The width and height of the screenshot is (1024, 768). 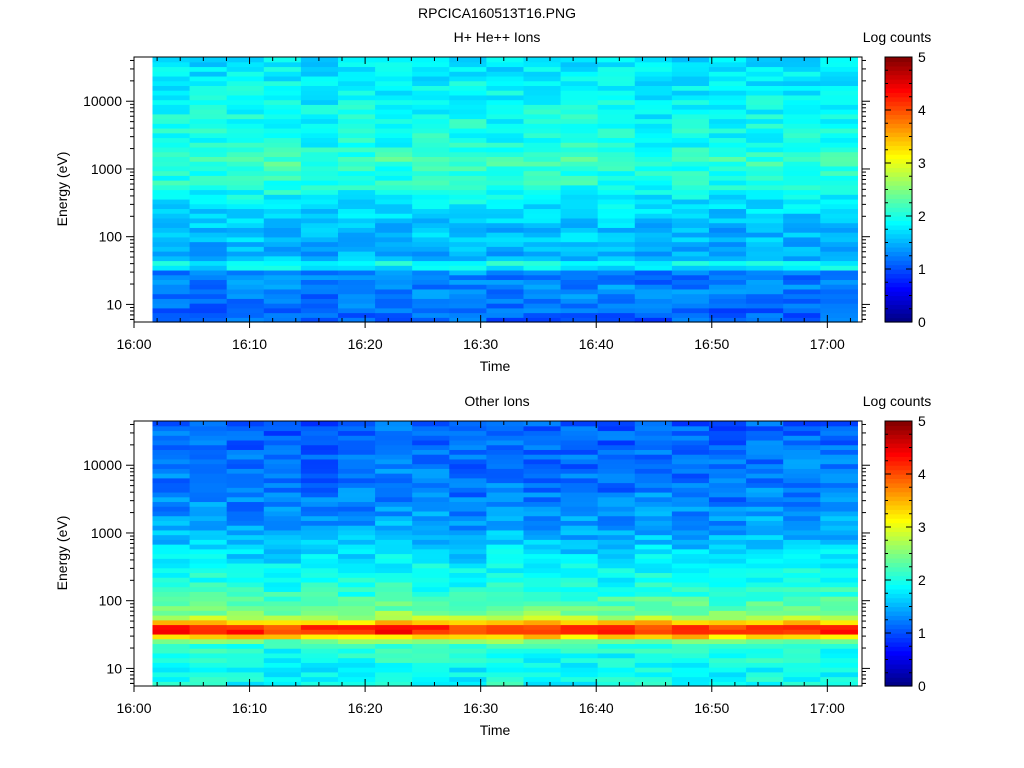 What do you see at coordinates (827, 708) in the screenshot?
I see `x-tick-label: 17:00` at bounding box center [827, 708].